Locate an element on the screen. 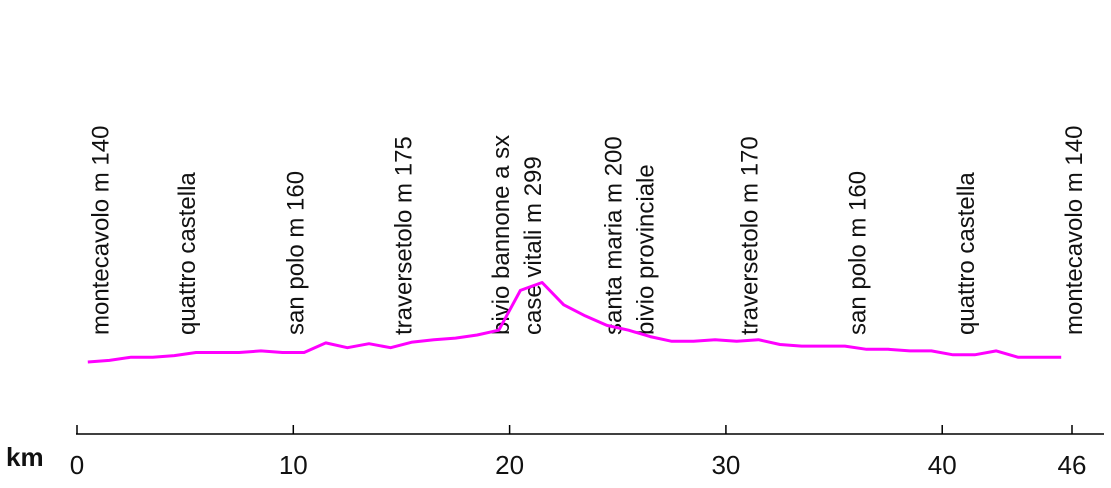 The width and height of the screenshot is (1111, 488). x-tick-label: 46 is located at coordinates (1072, 465).